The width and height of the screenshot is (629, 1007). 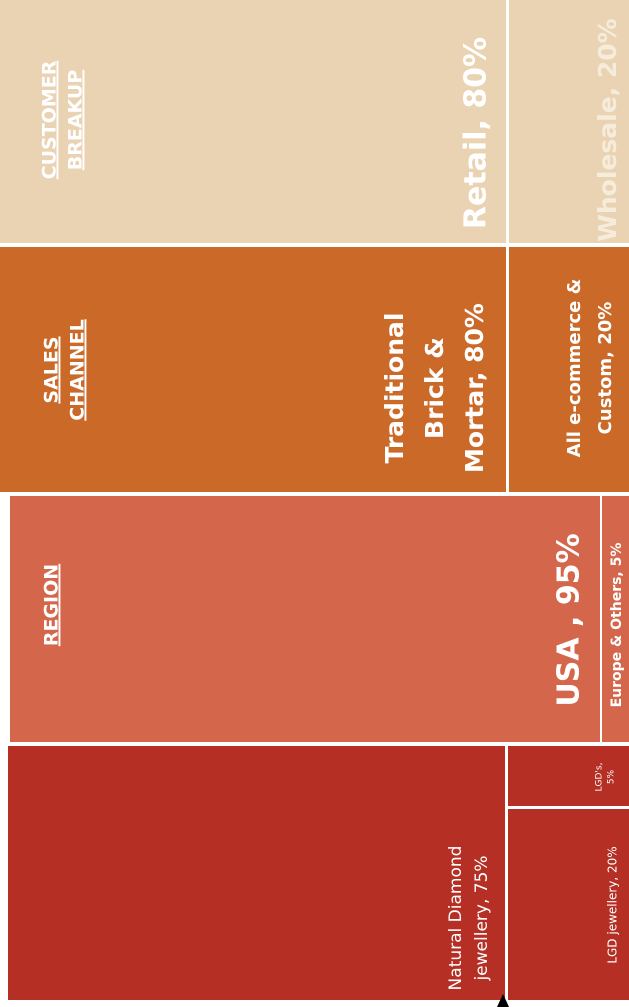 What do you see at coordinates (612, 776) in the screenshot?
I see `label: 5%` at bounding box center [612, 776].